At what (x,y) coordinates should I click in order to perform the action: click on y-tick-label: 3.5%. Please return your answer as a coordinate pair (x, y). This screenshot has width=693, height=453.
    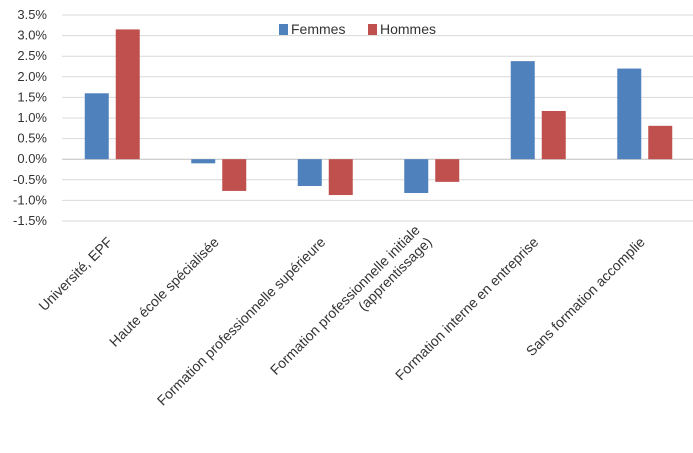
    Looking at the image, I should click on (32, 14).